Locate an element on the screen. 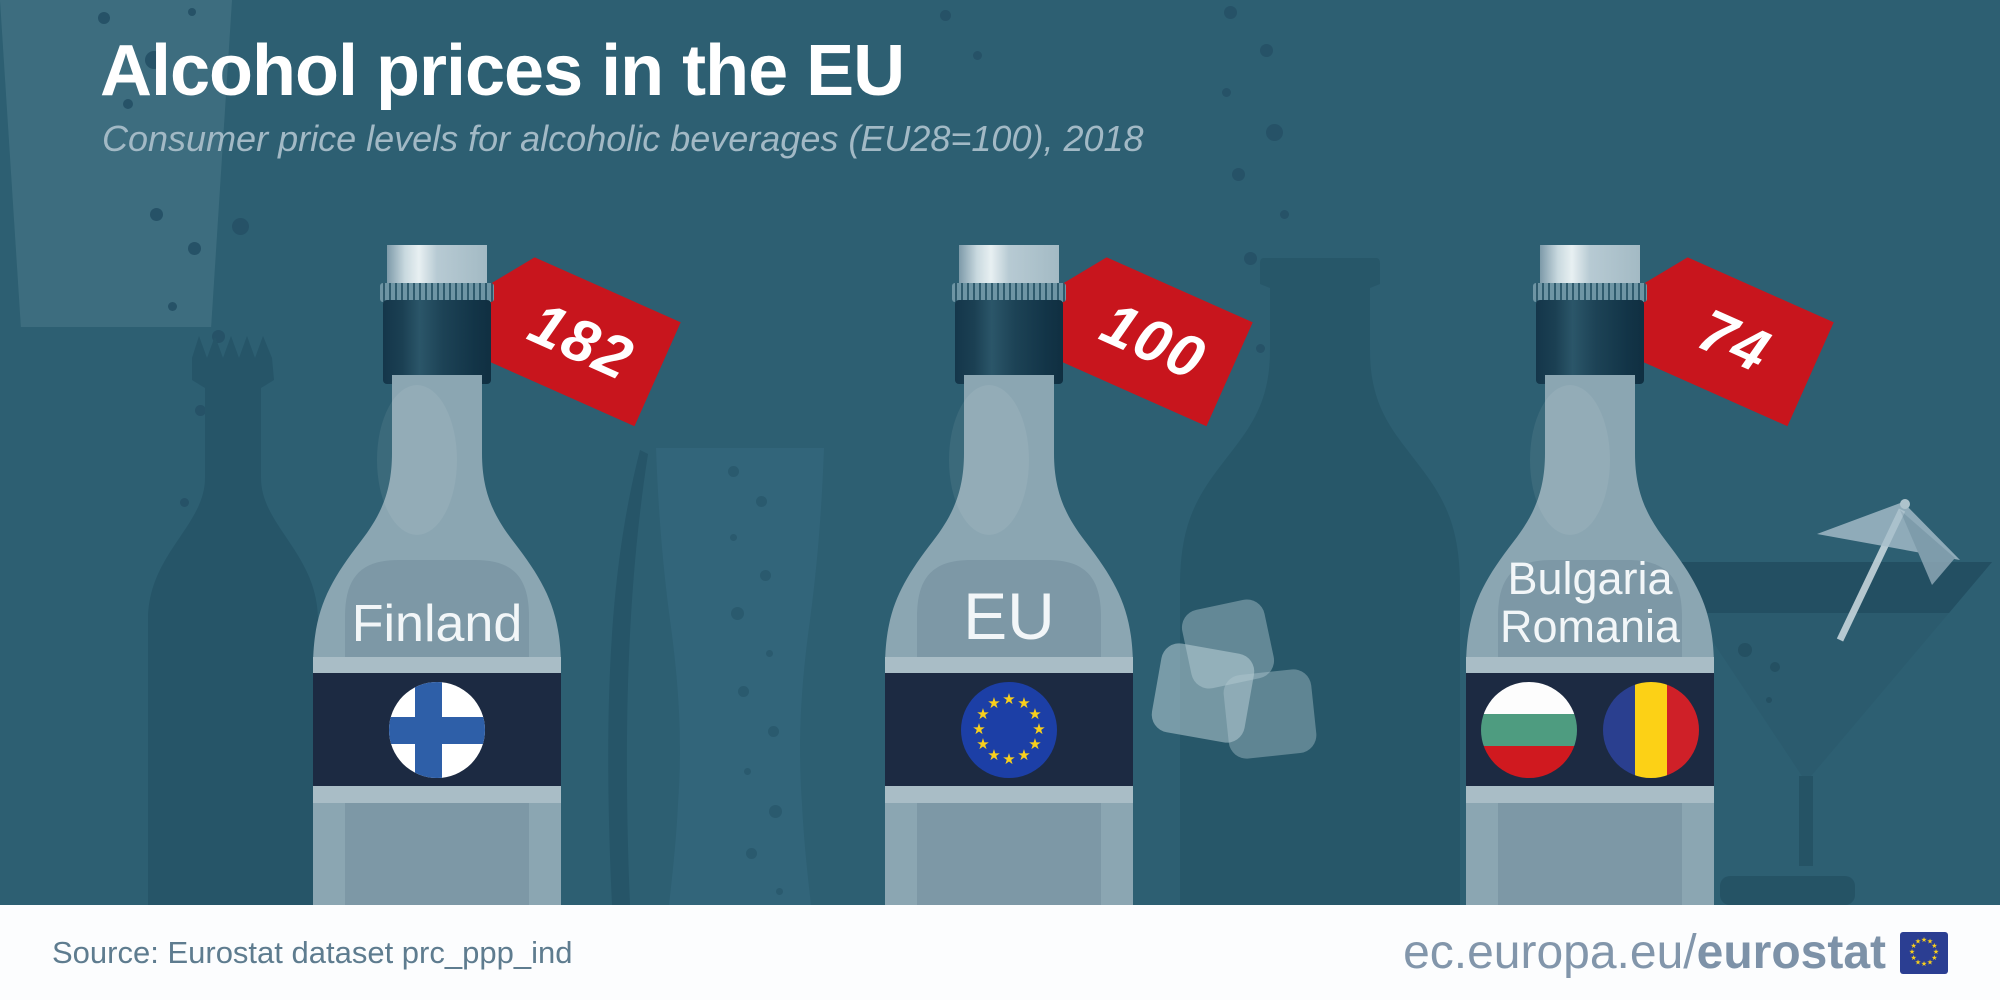 This screenshot has height=1000, width=2000. country-name: EU is located at coordinates (1009, 615).